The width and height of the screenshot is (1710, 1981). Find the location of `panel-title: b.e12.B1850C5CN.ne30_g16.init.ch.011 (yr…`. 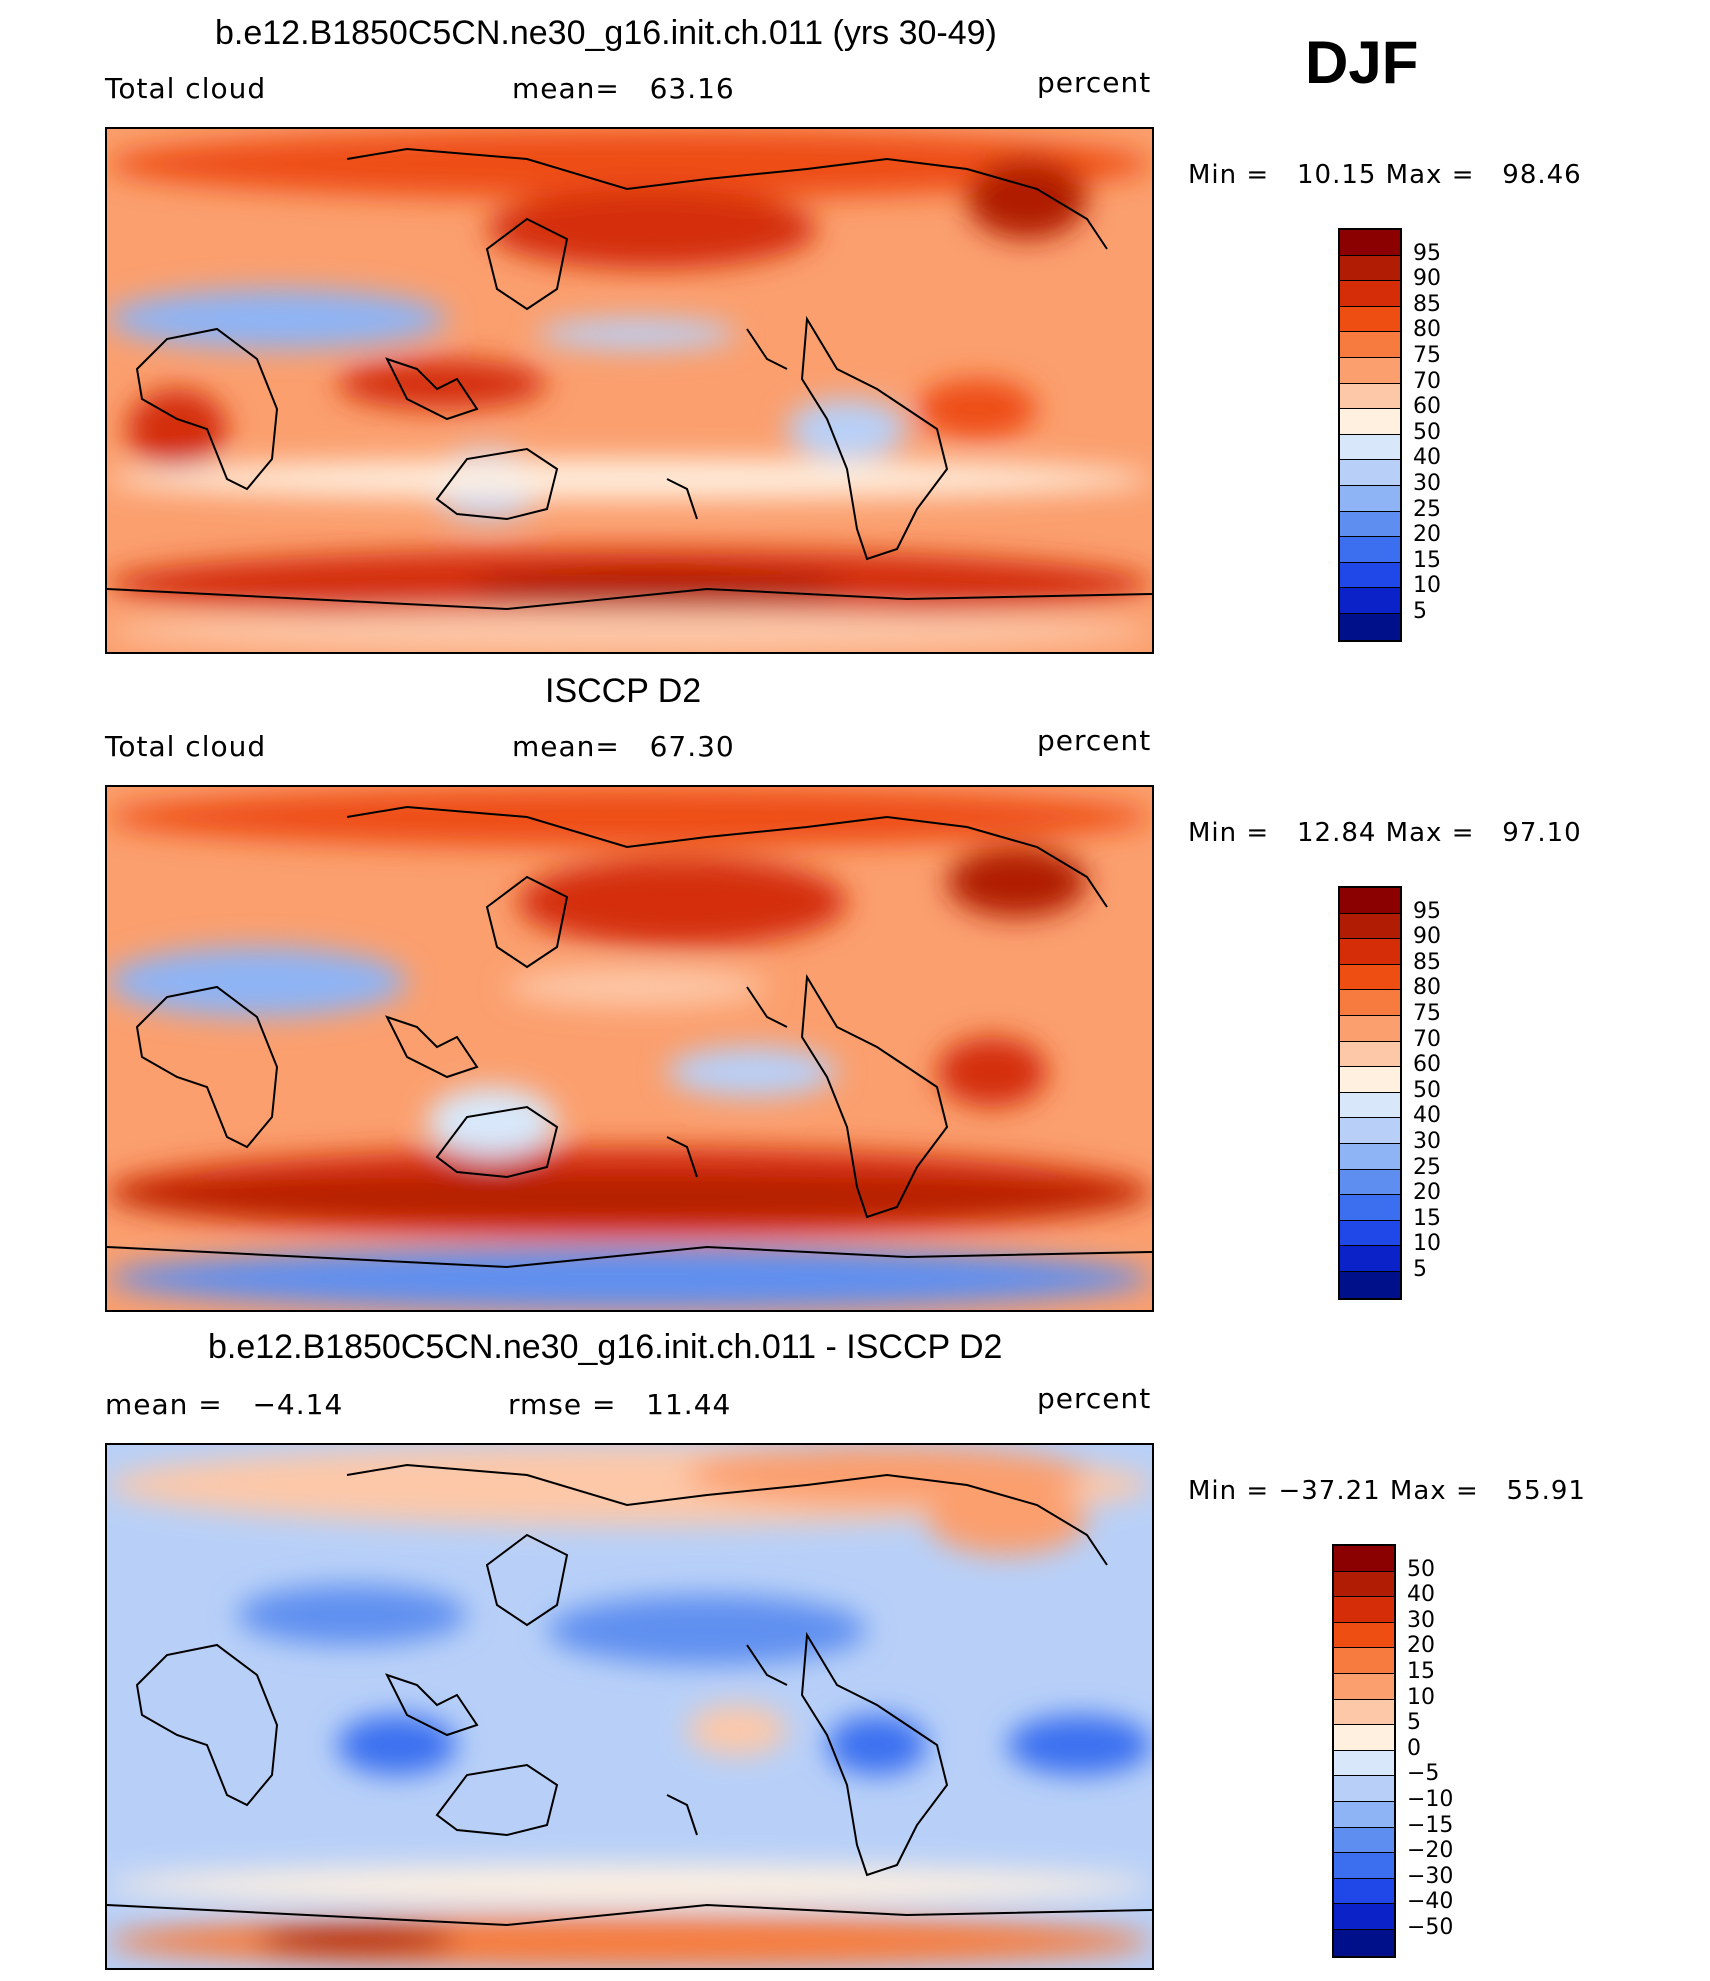

panel-title: b.e12.B1850C5CN.ne30_g16.init.ch.011 (yr… is located at coordinates (606, 33).